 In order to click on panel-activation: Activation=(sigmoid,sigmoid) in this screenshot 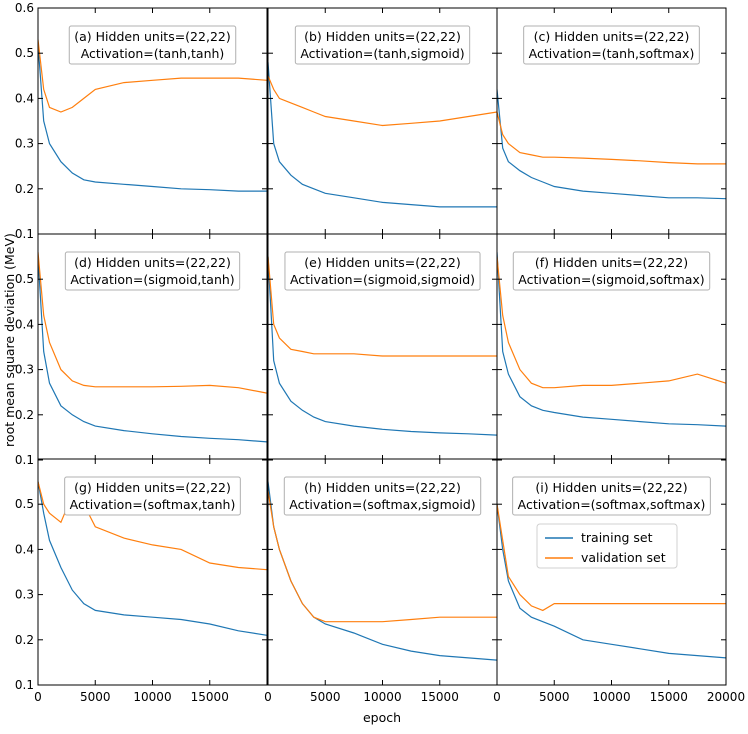, I will do `click(382, 279)`.